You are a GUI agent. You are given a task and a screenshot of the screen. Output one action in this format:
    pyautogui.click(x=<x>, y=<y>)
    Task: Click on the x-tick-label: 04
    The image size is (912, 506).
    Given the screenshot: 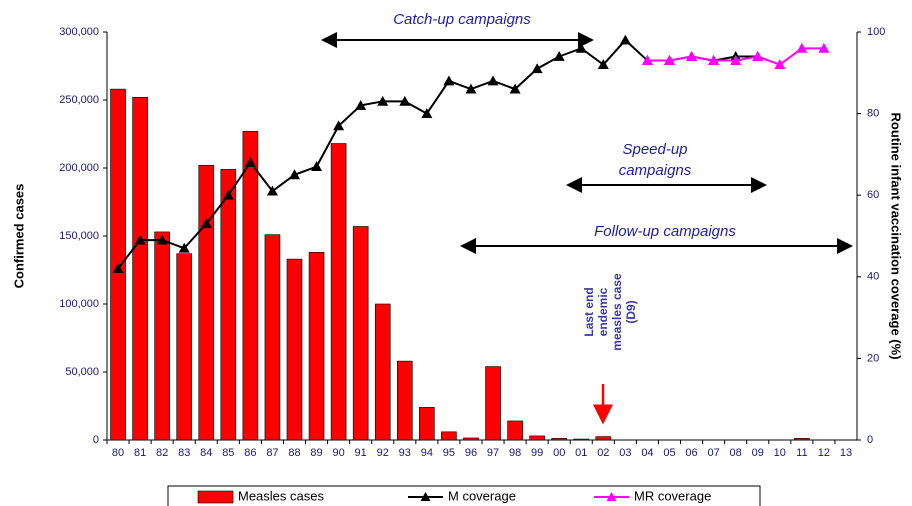 What is the action you would take?
    pyautogui.click(x=647, y=453)
    